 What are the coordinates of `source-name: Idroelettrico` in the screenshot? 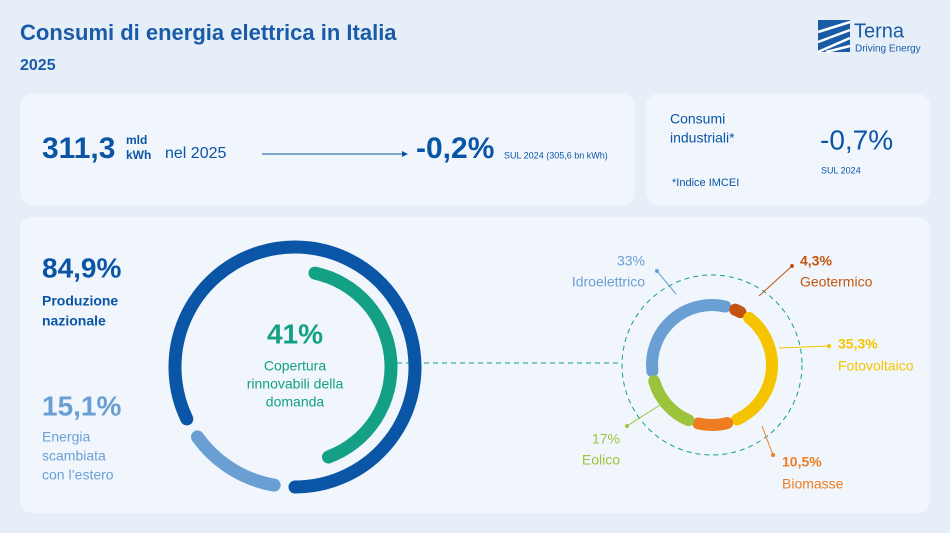 It's located at (608, 282).